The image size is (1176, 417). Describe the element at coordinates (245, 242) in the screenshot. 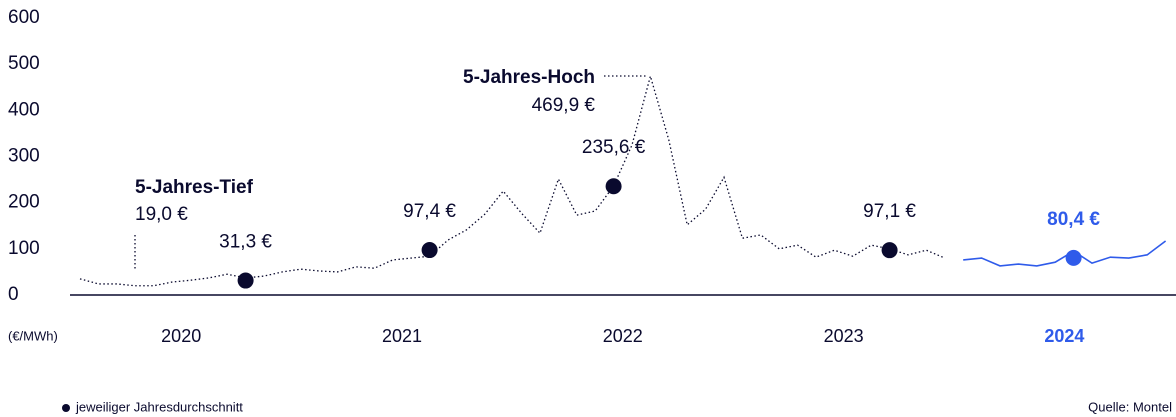

I see `value-label: 31,3 €` at that location.